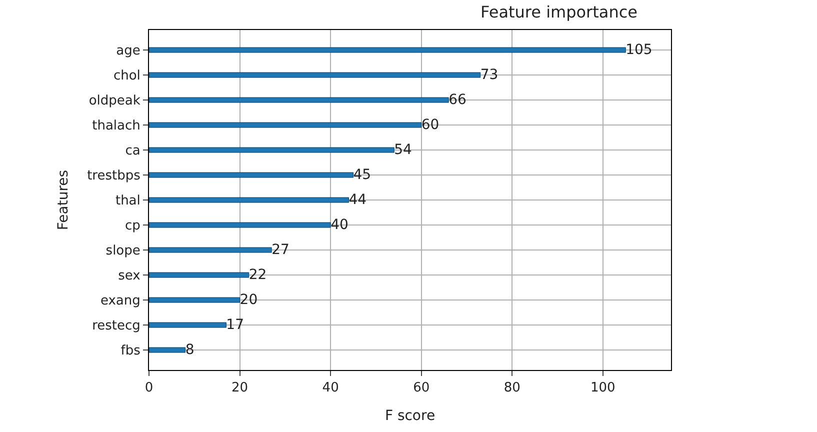 This screenshot has height=432, width=817. I want to click on data-label: 40, so click(339, 225).